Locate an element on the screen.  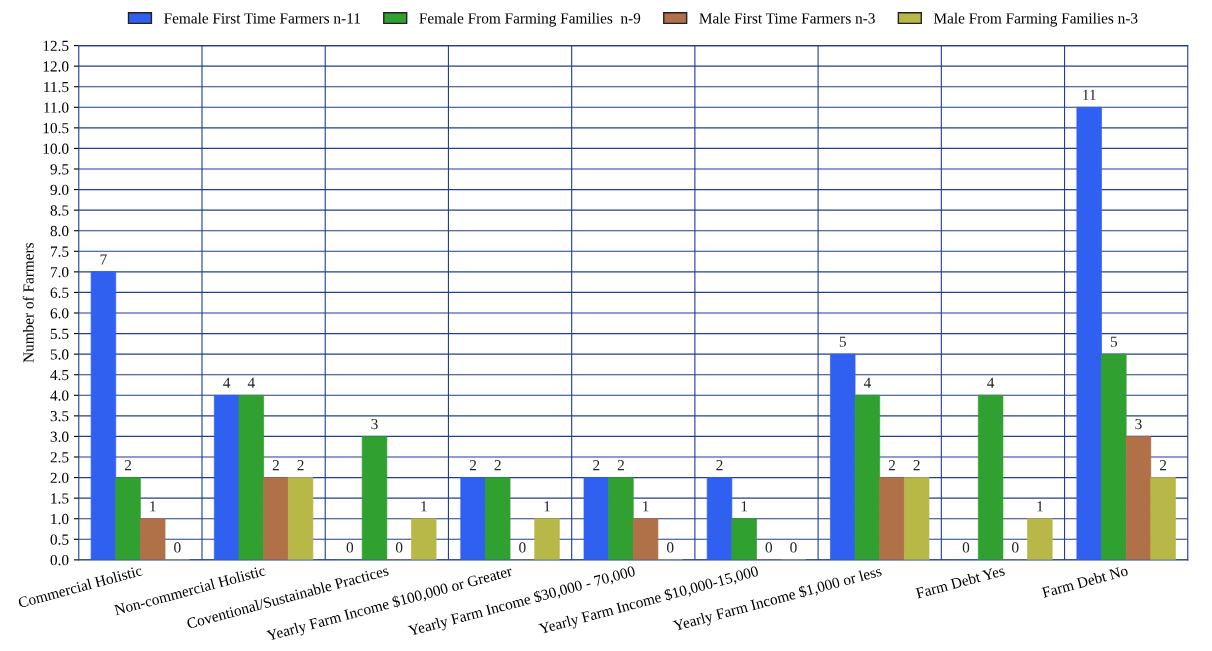
y-axis-title: Number of Farmers is located at coordinates (28, 303).